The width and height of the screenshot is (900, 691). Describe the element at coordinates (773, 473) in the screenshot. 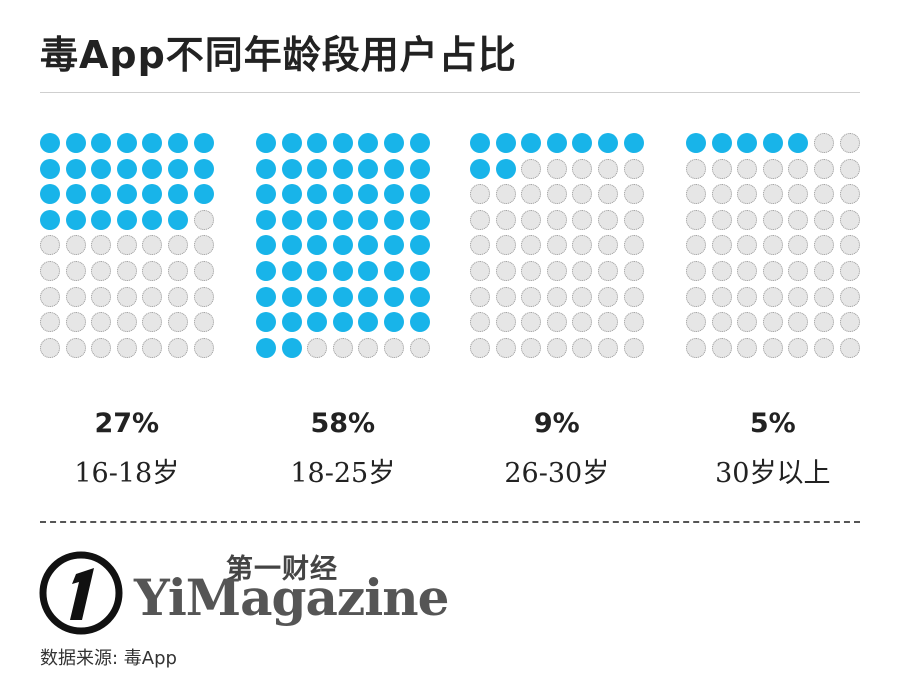

I see `age-group-label: 30岁以上` at that location.